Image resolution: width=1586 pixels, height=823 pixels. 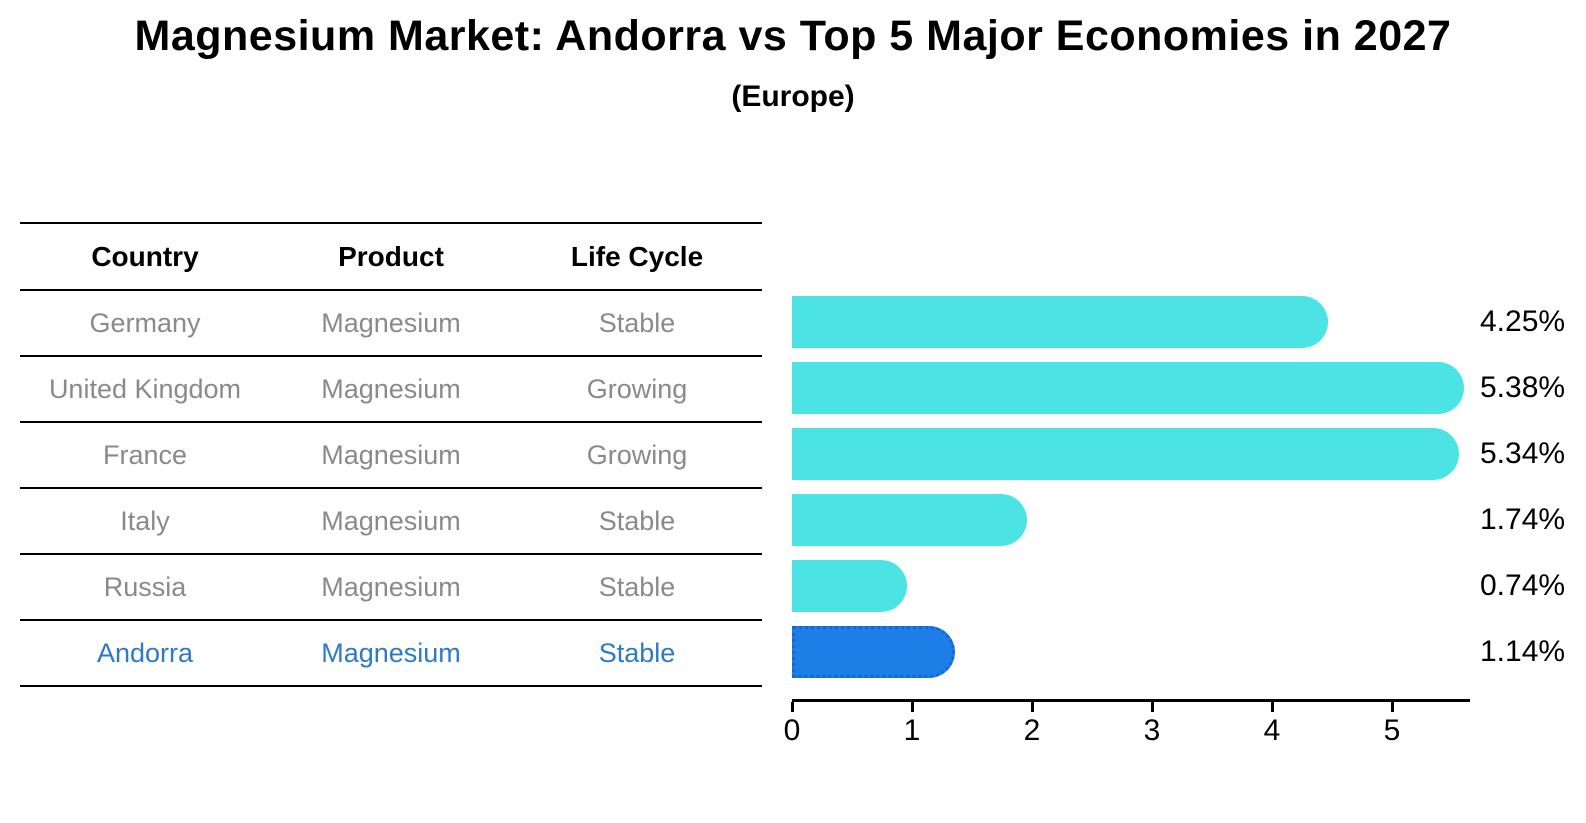 I want to click on table-row: United Kingdom Magnesium Growing, so click(x=391, y=390).